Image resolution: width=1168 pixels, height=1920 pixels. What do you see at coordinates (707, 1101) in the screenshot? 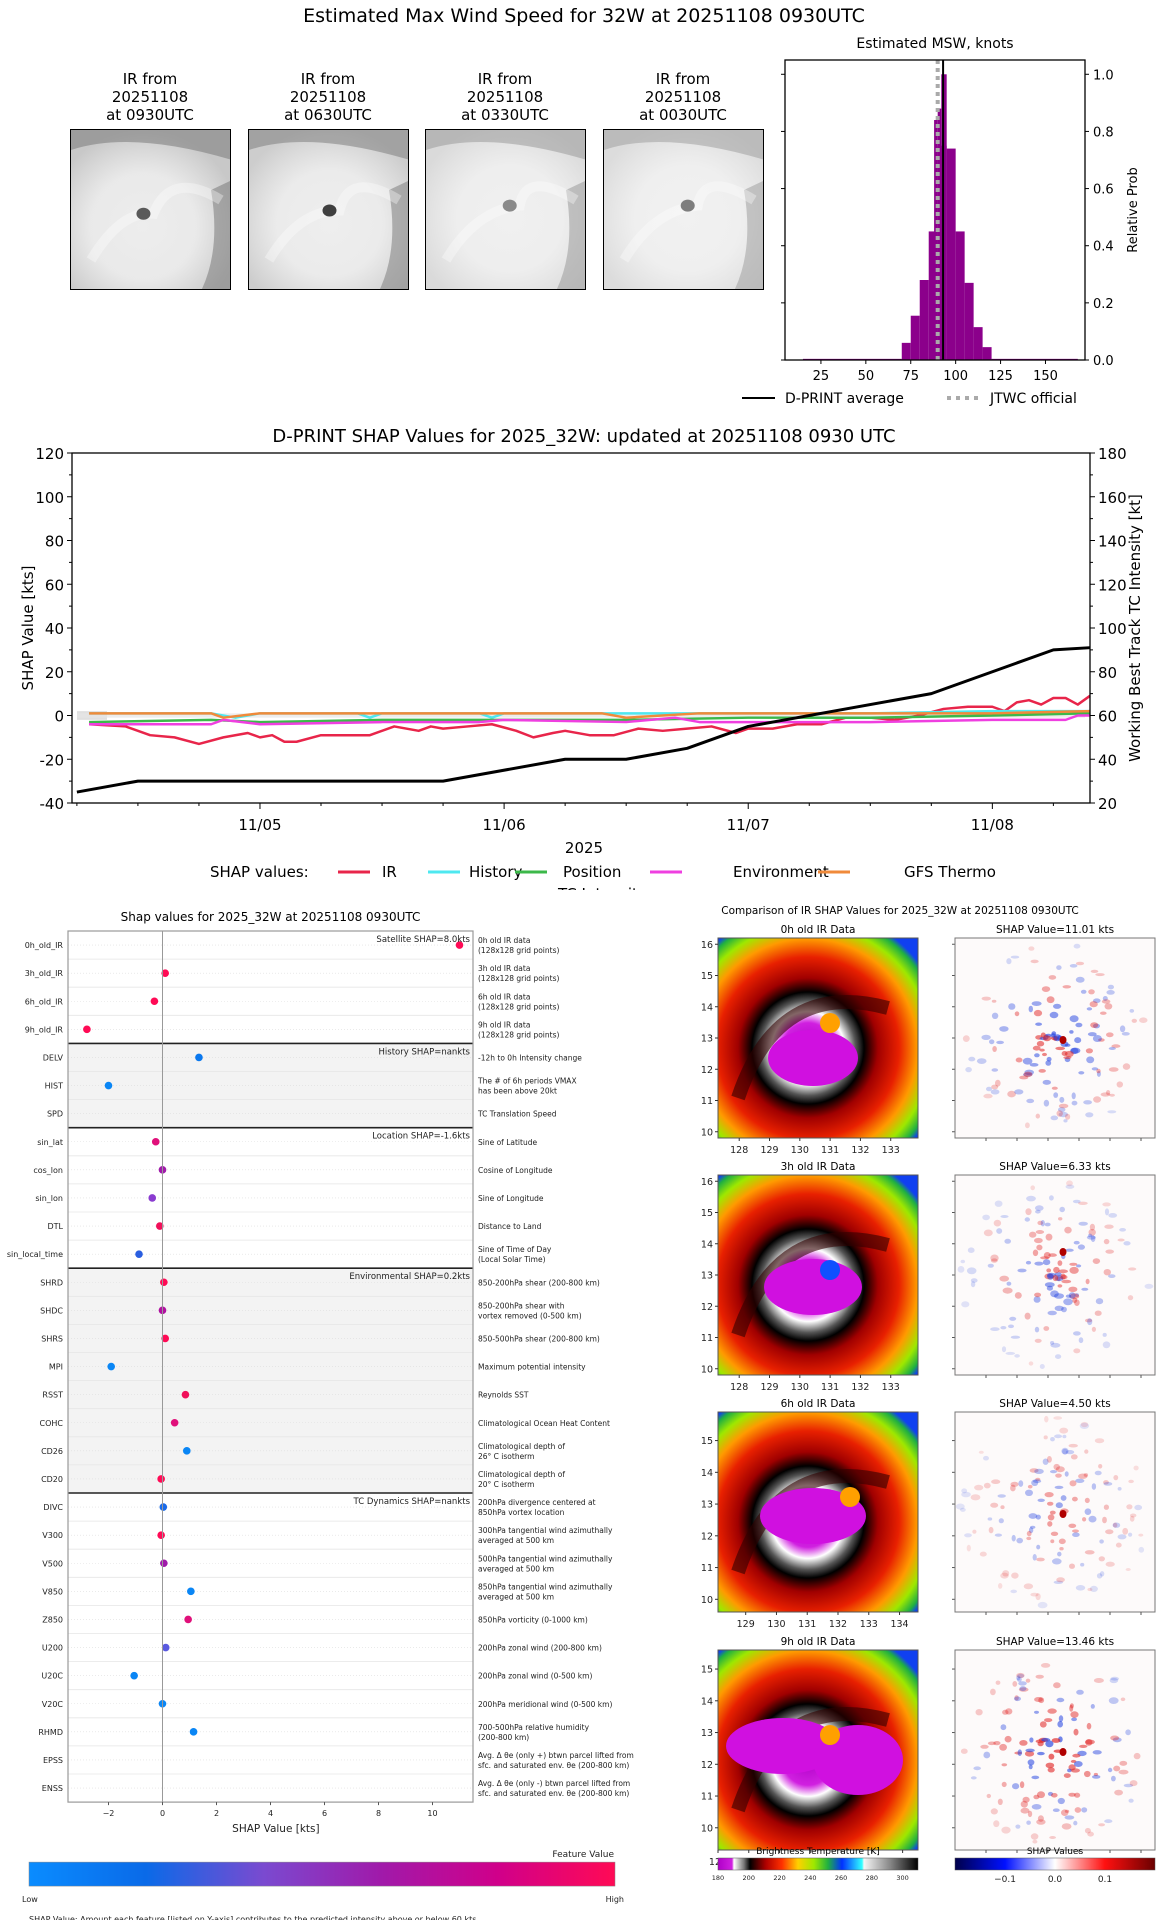
I see `lat-tick-label: 11` at bounding box center [707, 1101].